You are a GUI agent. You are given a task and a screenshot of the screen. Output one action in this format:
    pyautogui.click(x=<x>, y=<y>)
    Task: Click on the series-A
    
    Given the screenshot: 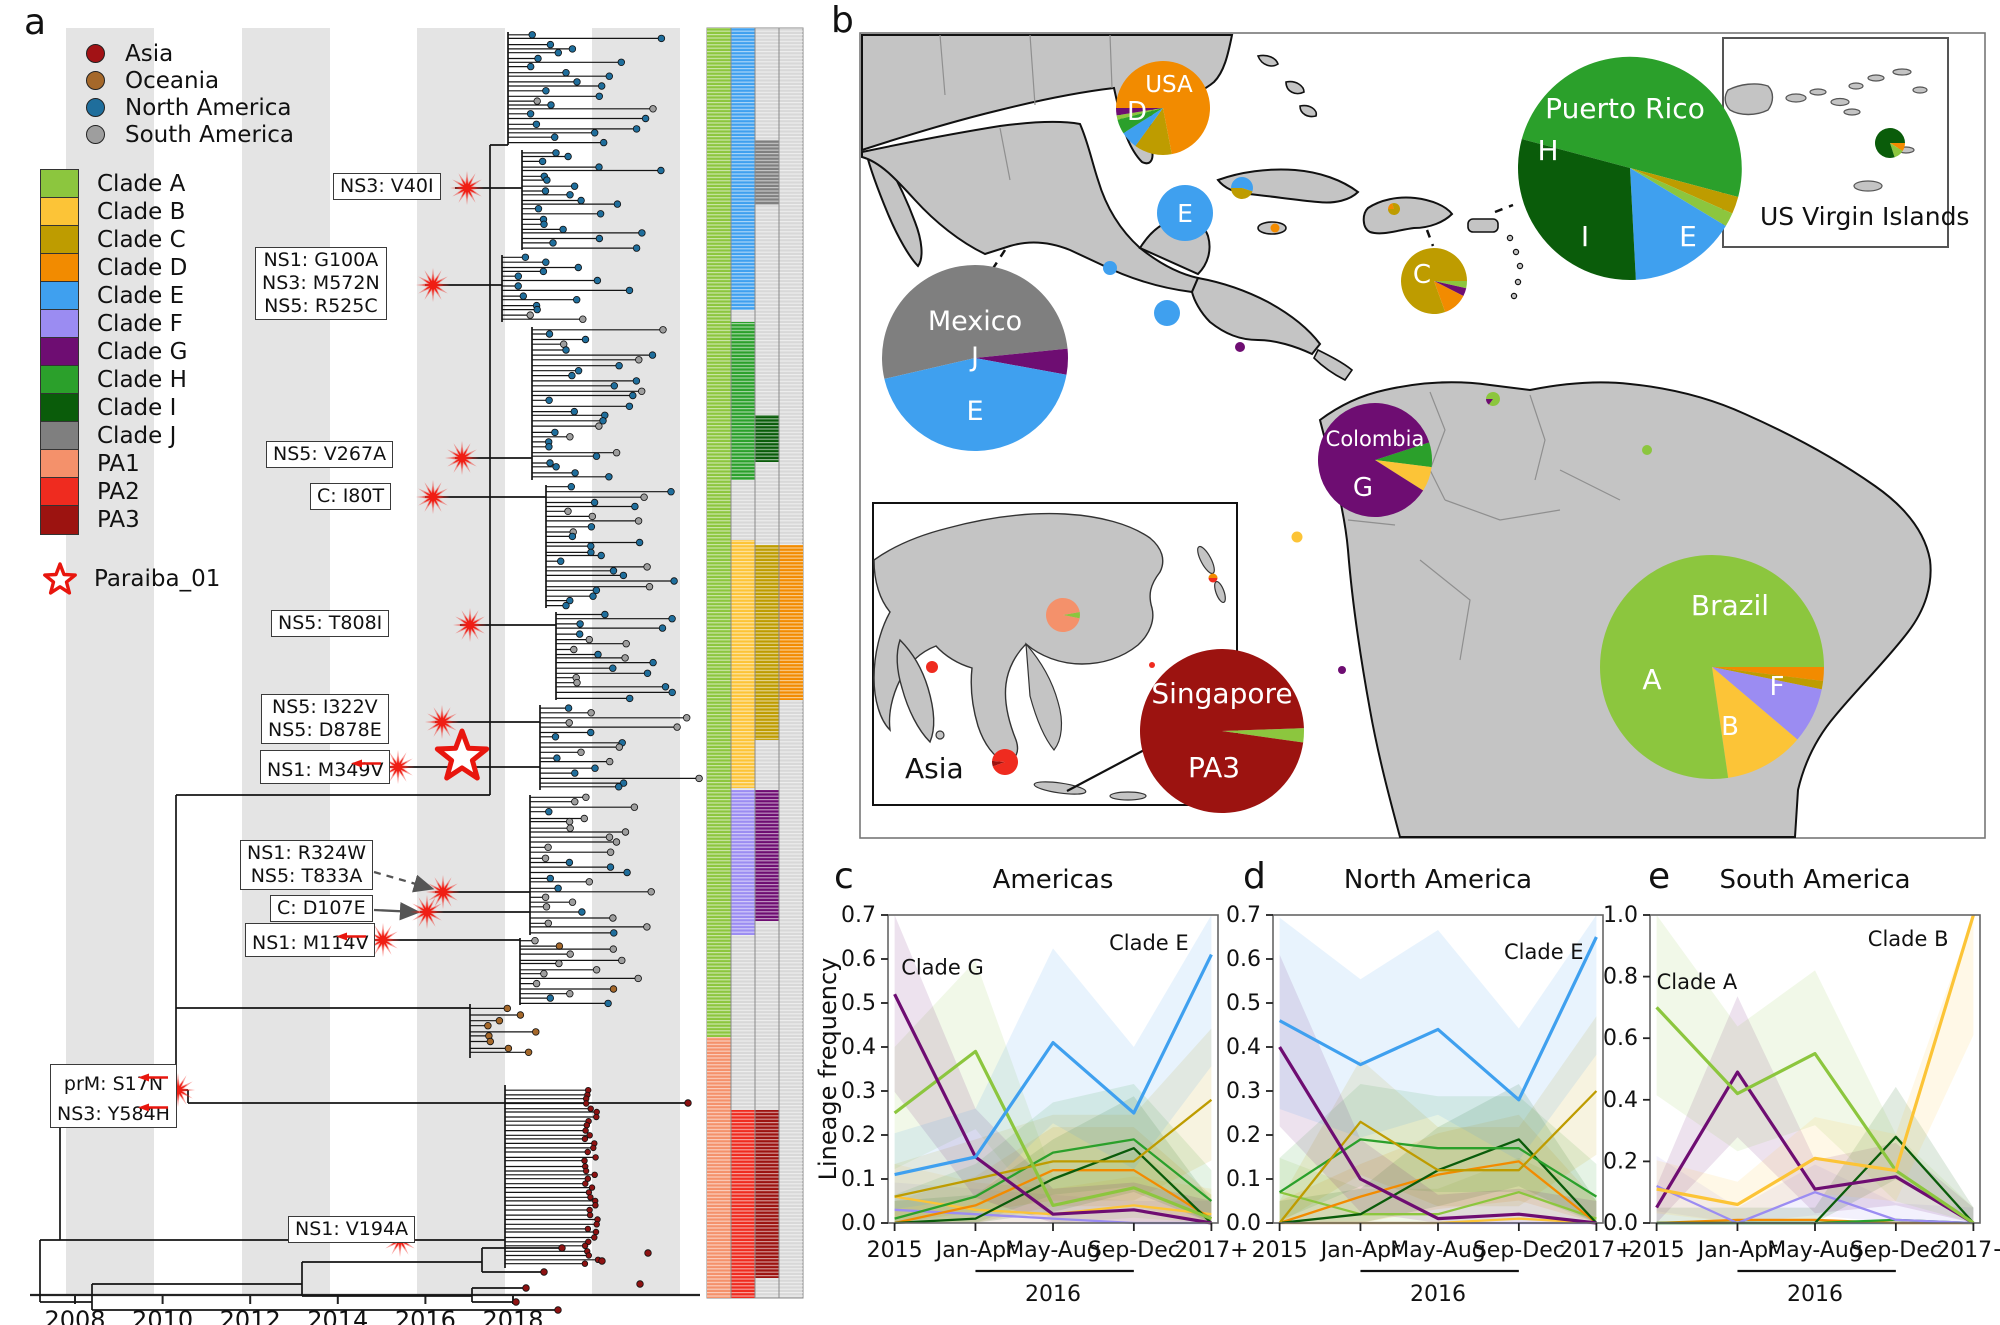 What is the action you would take?
    pyautogui.click(x=1052, y=1135)
    